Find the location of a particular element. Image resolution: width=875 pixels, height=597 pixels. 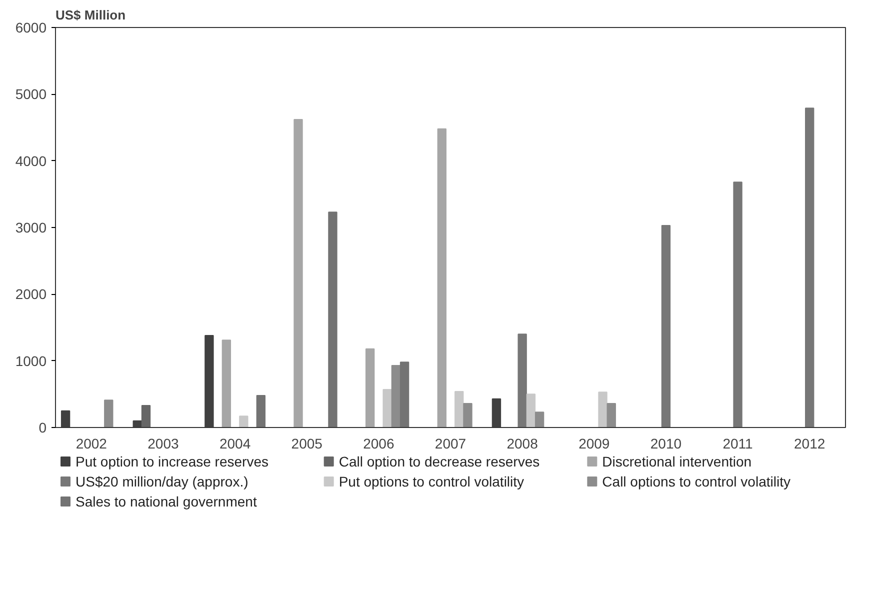

x-tick-label: 2002 is located at coordinates (92, 444).